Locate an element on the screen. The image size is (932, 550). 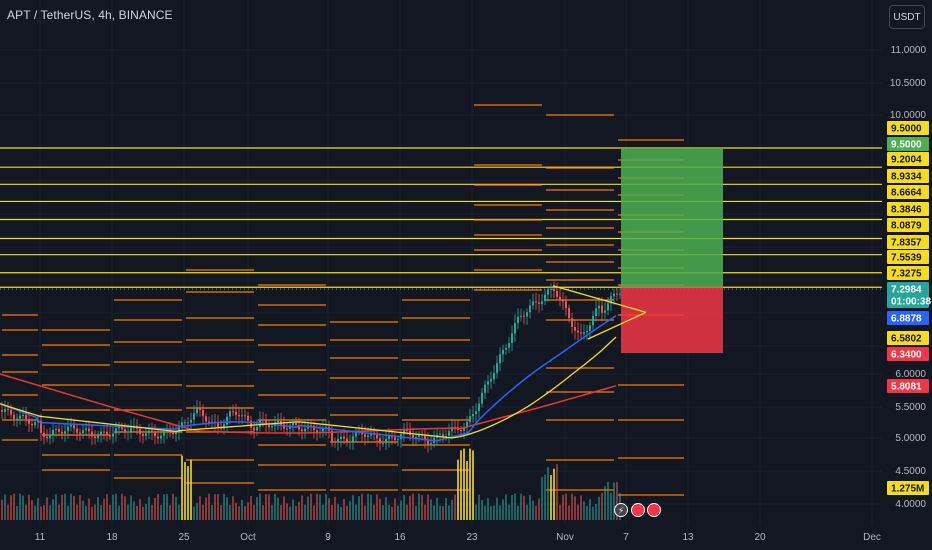
time-axis-label: 23 is located at coordinates (472, 537).